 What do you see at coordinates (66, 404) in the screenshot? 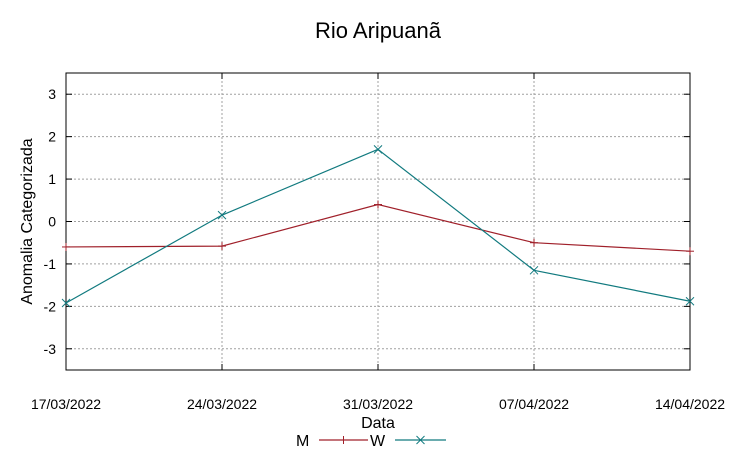
I see `x-tick-label: 17/03/2022` at bounding box center [66, 404].